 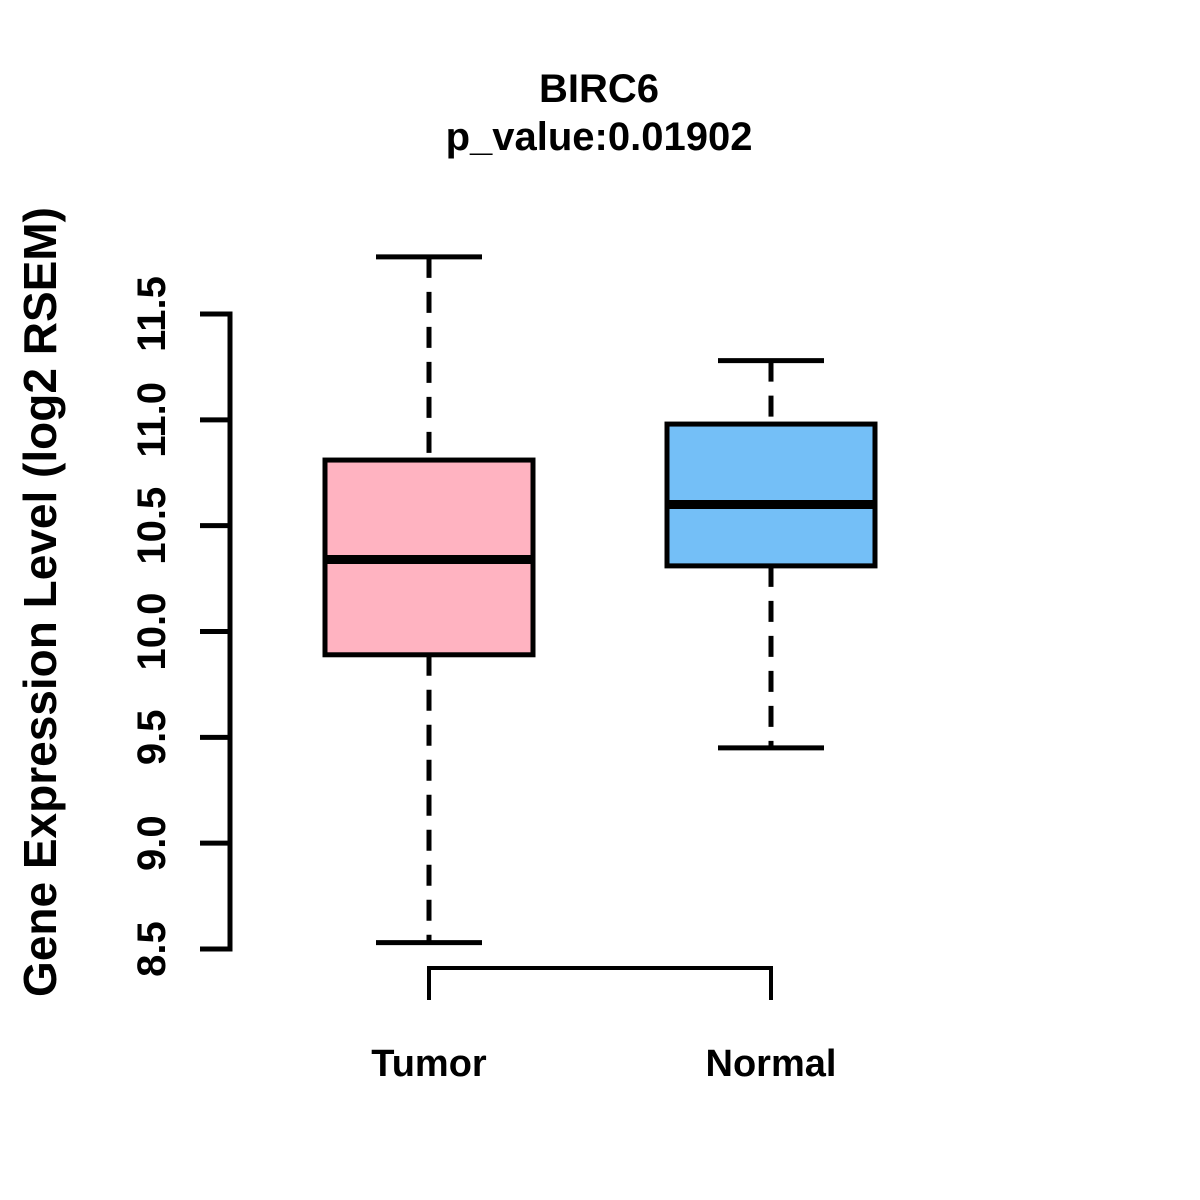 What do you see at coordinates (429, 1064) in the screenshot?
I see `category-label-tumor: Tumor` at bounding box center [429, 1064].